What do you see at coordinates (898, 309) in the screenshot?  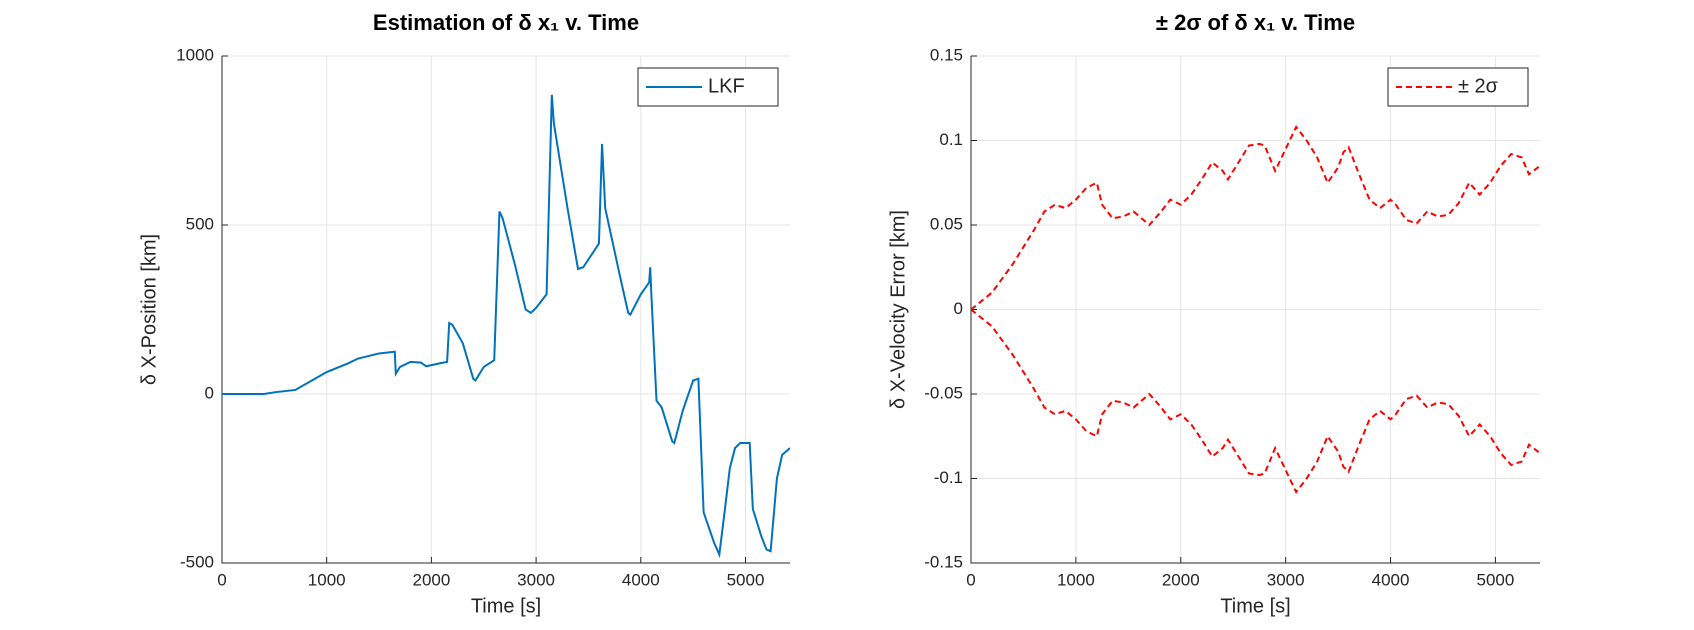 I see `y-axis-label: δ X-Velocity Error [km]` at bounding box center [898, 309].